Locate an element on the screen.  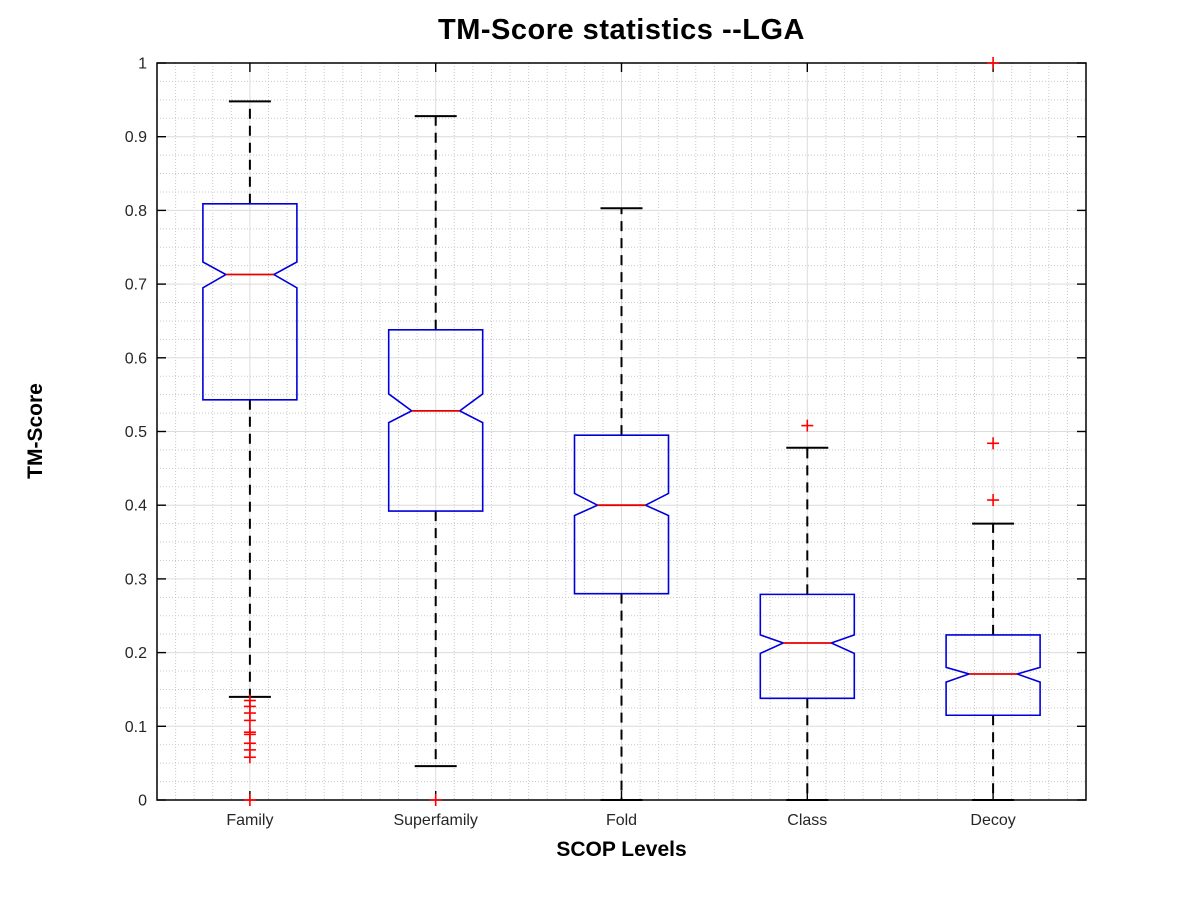
y-tick-label: 0.5 is located at coordinates (136, 432).